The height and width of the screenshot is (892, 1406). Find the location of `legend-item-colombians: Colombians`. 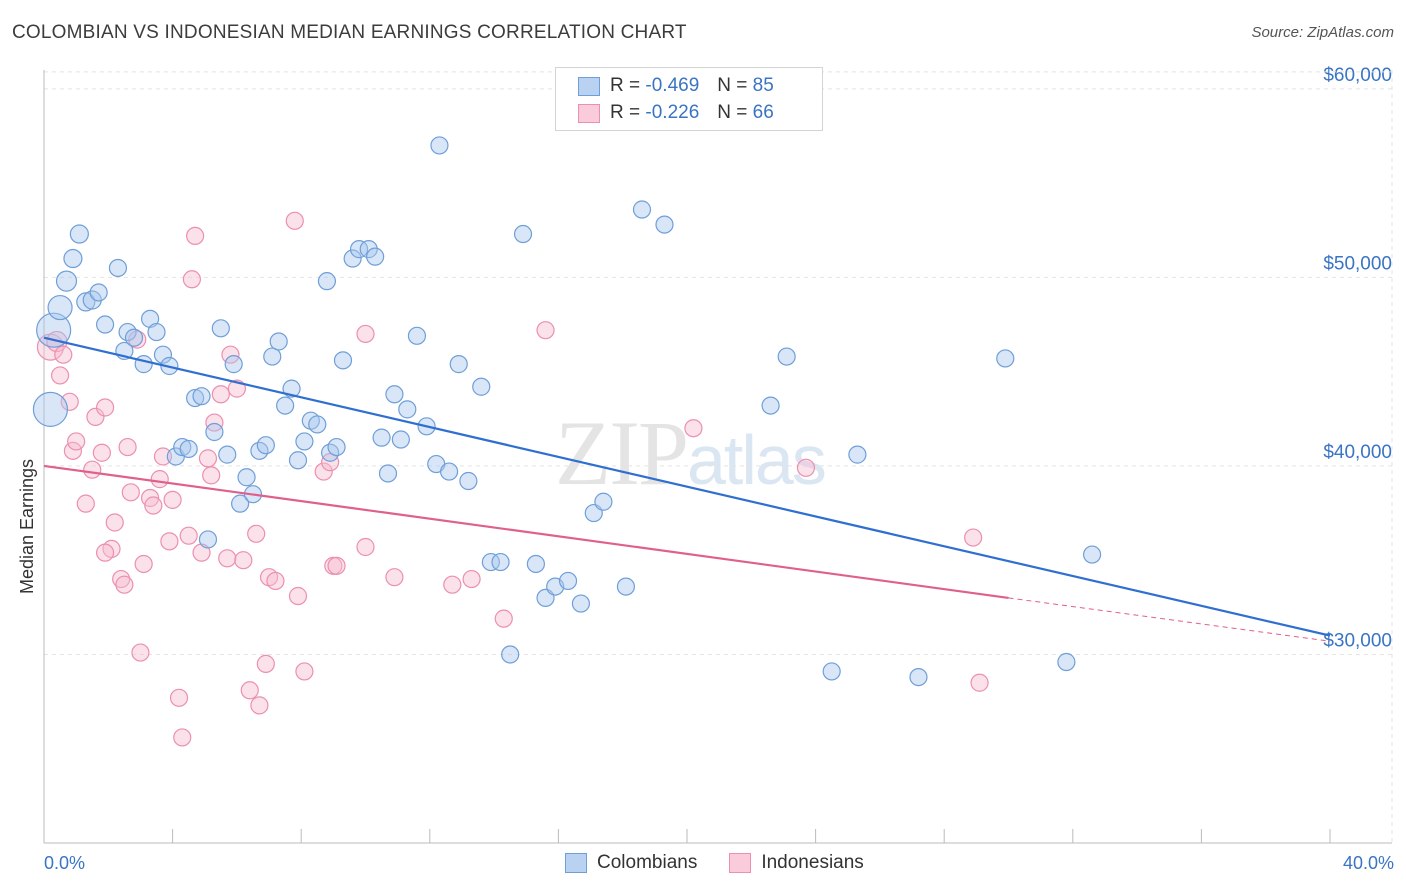

legend-item-colombians: Colombians is located at coordinates (631, 863).